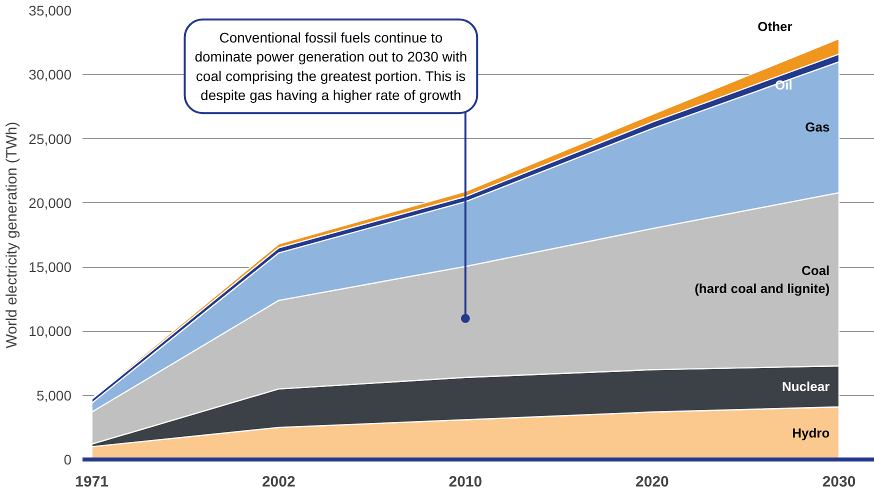 This screenshot has height=489, width=874. Describe the element at coordinates (50, 10) in the screenshot. I see `y-tick-label: 35,000` at that location.